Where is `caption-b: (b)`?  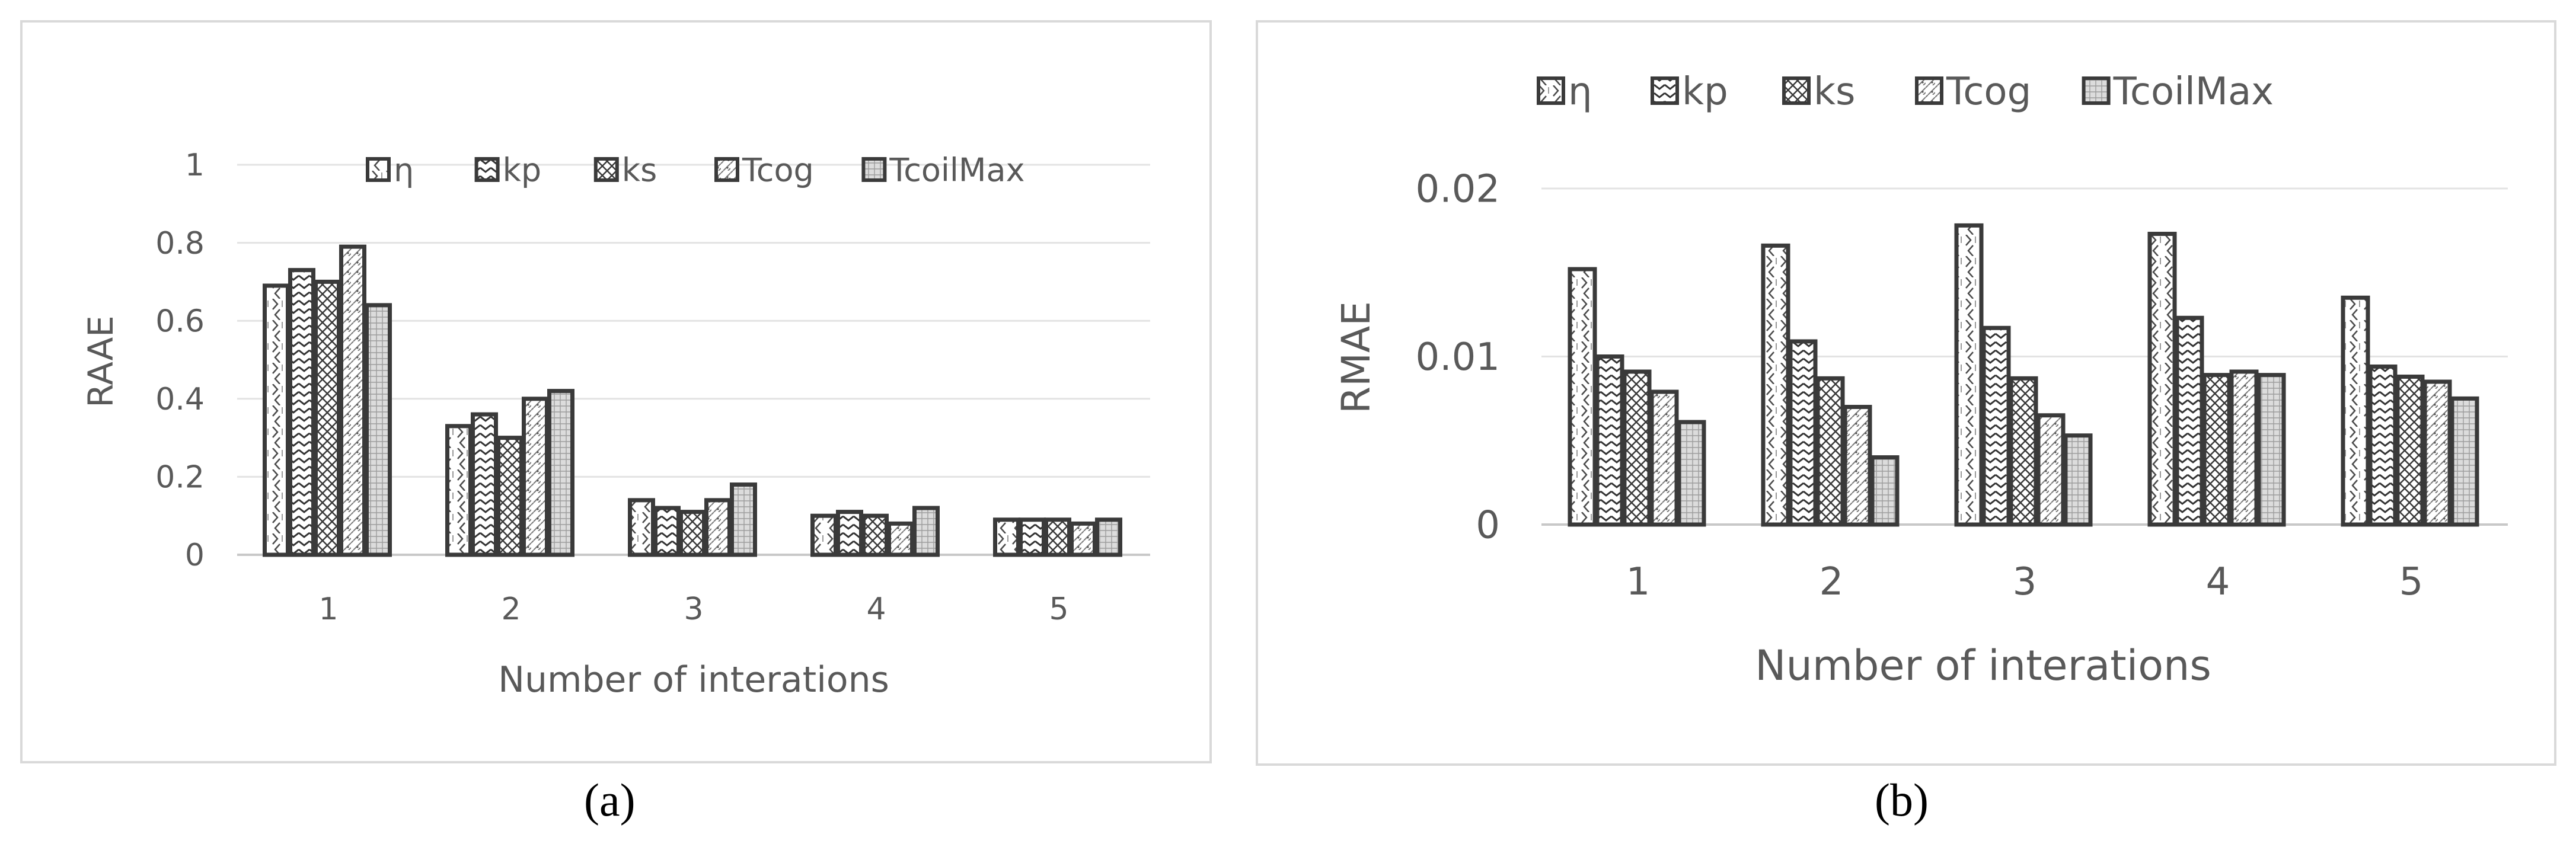
caption-b: (b) is located at coordinates (1902, 800).